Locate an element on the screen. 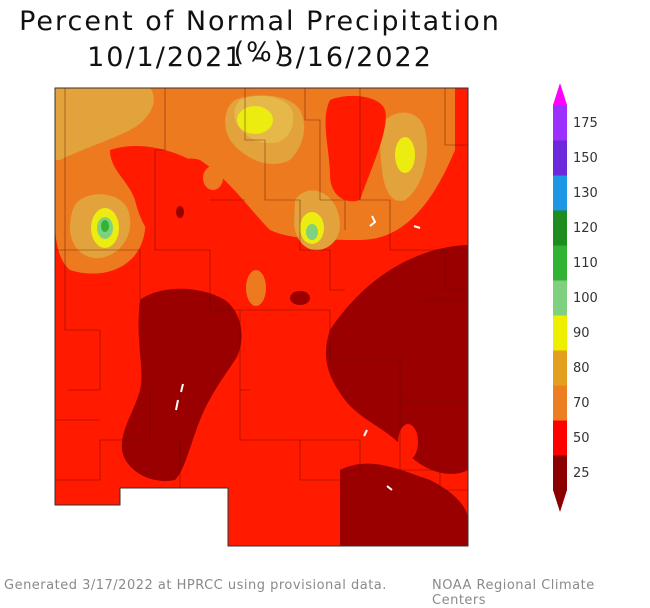 This screenshot has height=608, width=650. legend-label-80: 80 is located at coordinates (581, 368).